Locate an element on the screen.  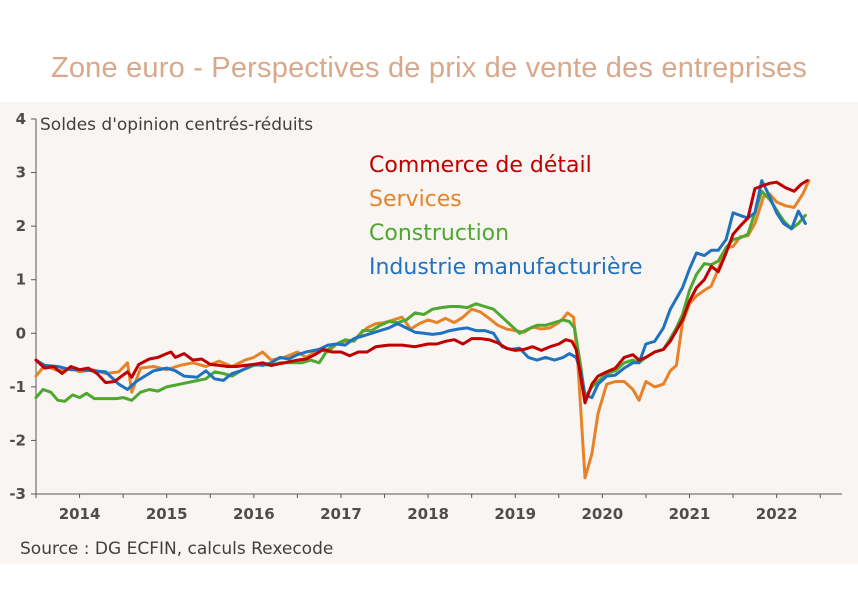
x-tick-label: 2017 is located at coordinates (341, 514).